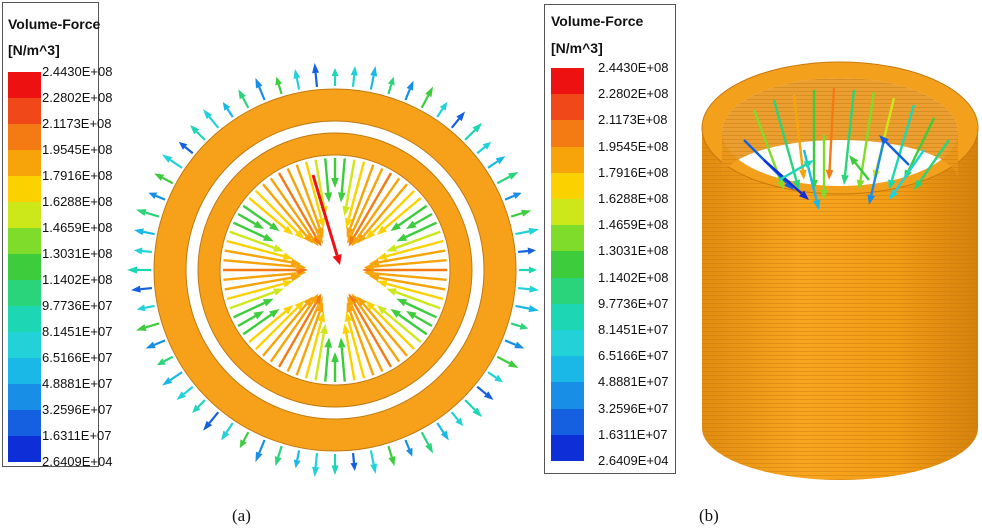 This screenshot has height=531, width=982. What do you see at coordinates (77, 71) in the screenshot?
I see `legend-tick-label: 2.4430E+08` at bounding box center [77, 71].